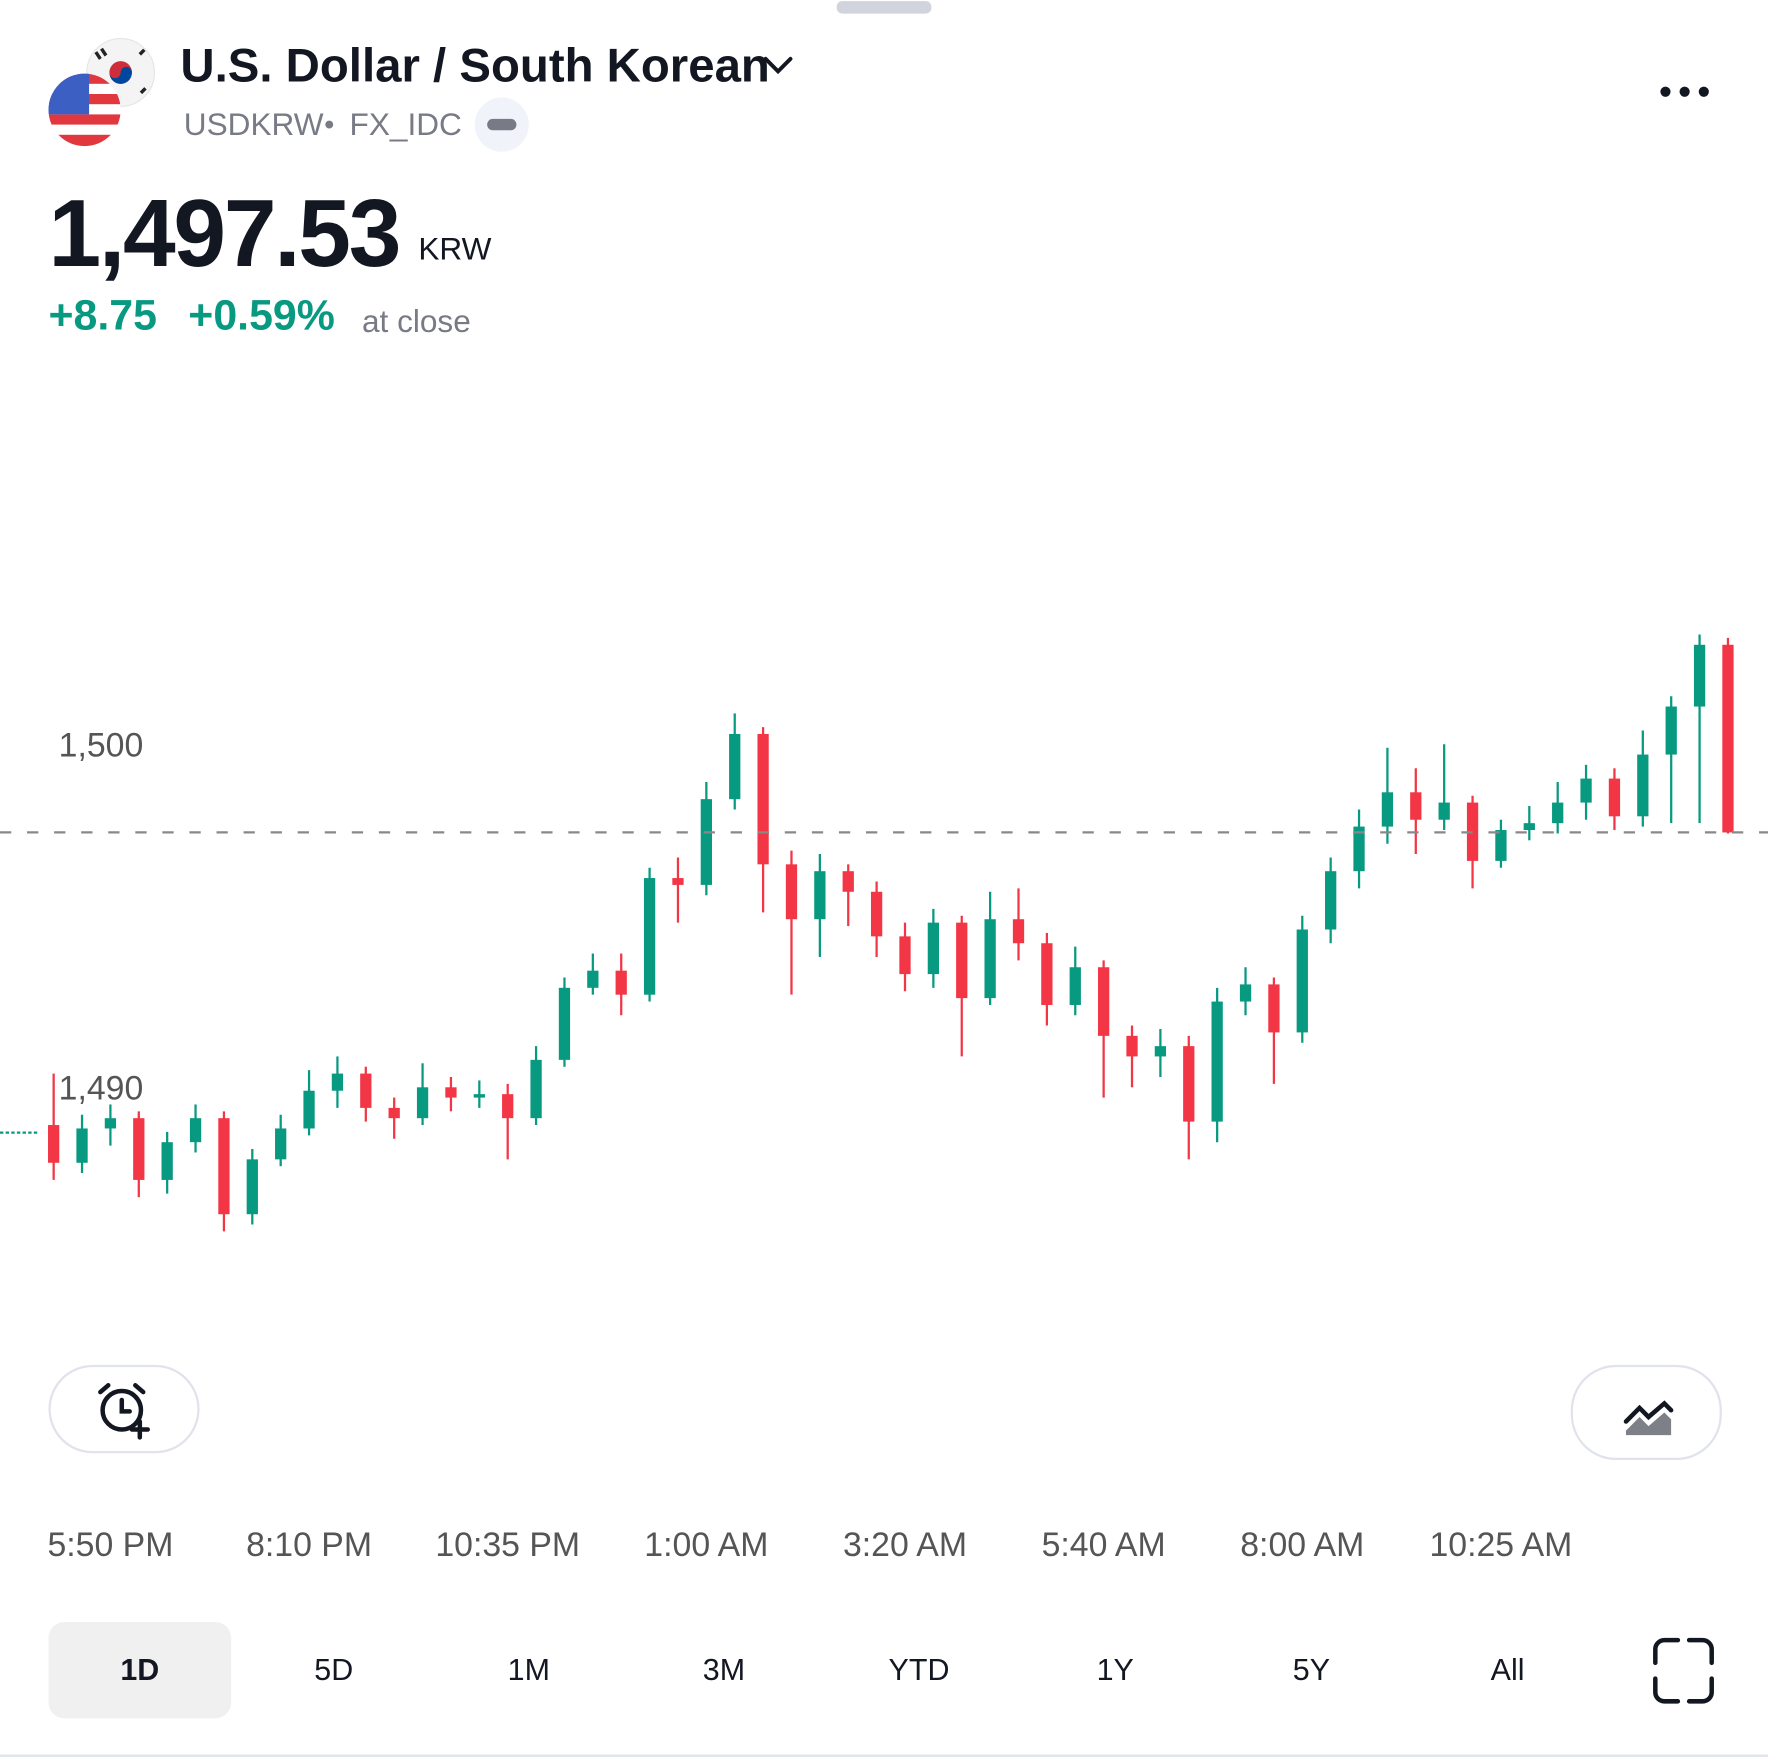  Describe the element at coordinates (1104, 1545) in the screenshot. I see `x-tick-label: 5:40 AM` at that location.